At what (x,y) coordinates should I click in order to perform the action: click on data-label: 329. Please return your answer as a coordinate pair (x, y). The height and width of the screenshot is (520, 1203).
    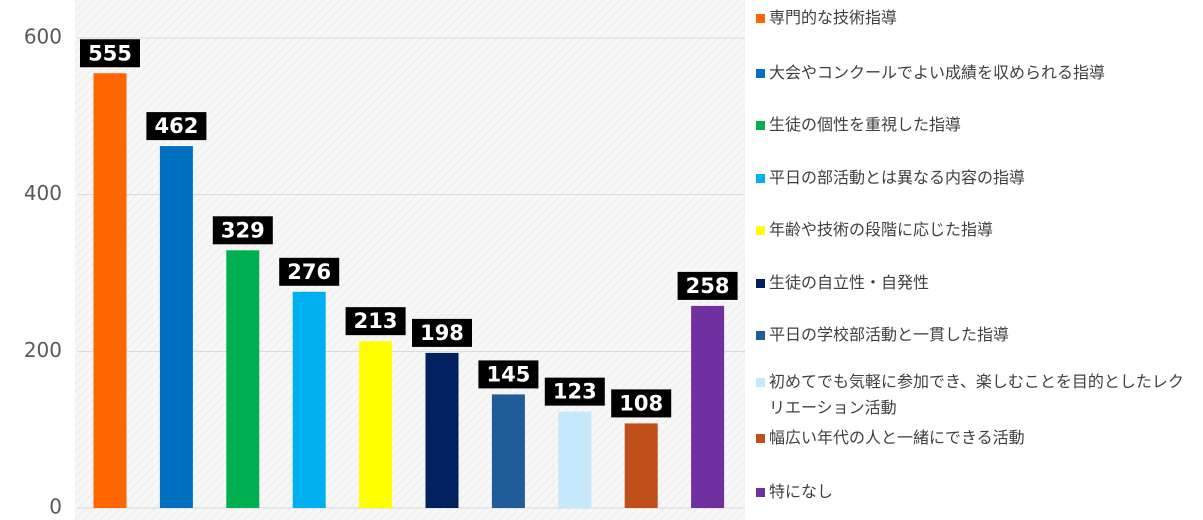
    Looking at the image, I should click on (243, 230).